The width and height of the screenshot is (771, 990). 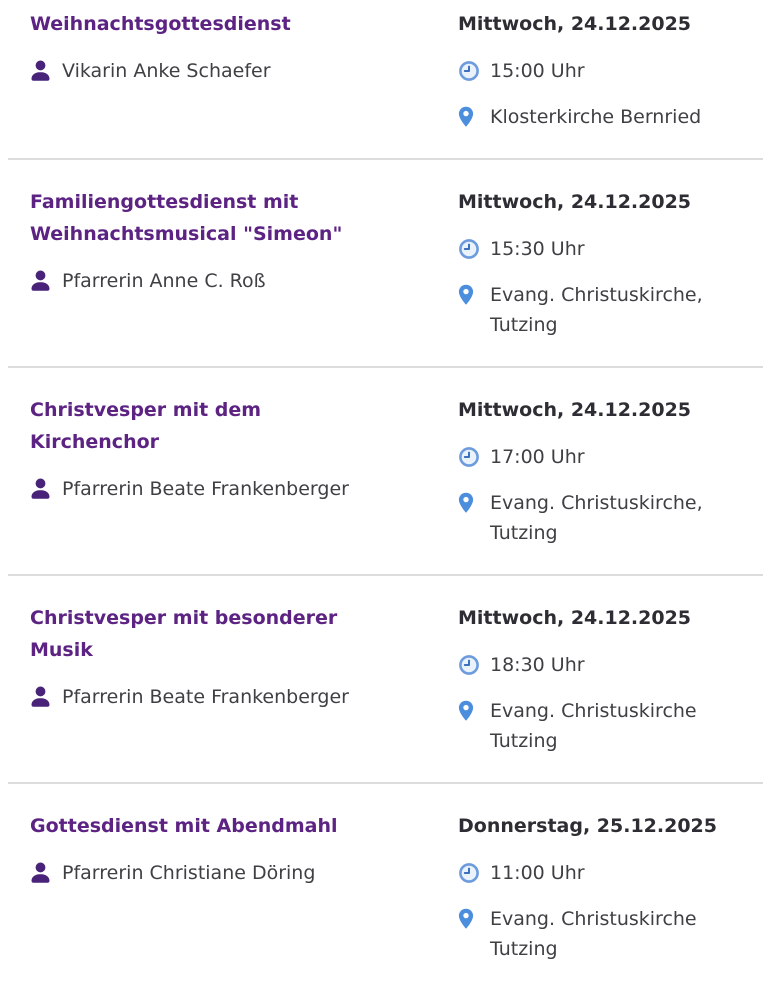 What do you see at coordinates (537, 457) in the screenshot?
I see `event-time: 17:00 Uhr` at bounding box center [537, 457].